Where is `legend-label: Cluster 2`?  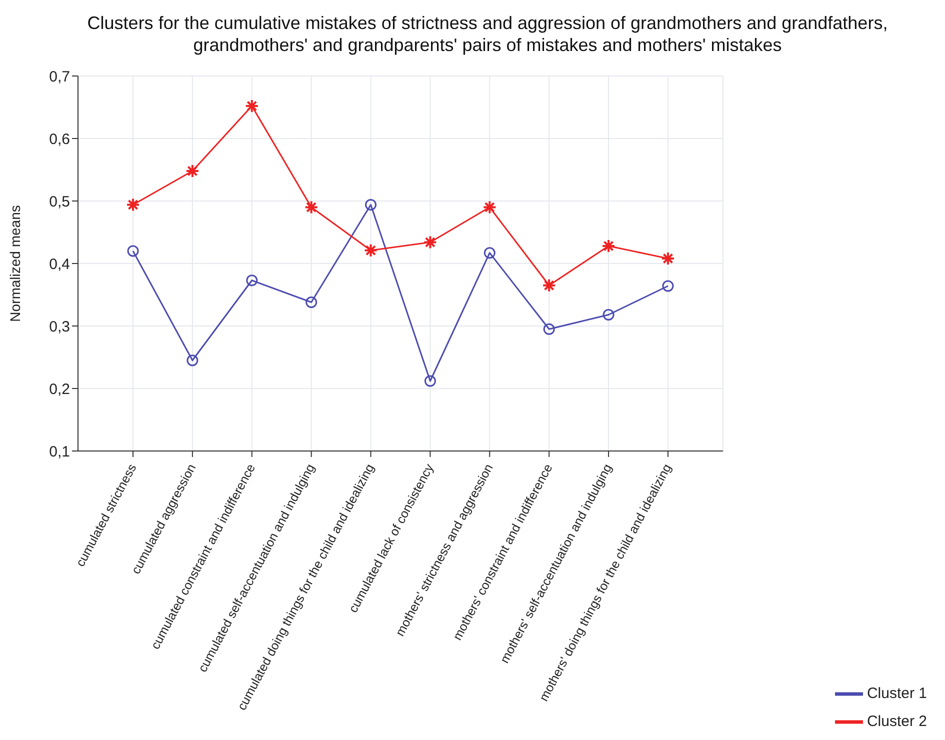
legend-label: Cluster 2 is located at coordinates (896, 721).